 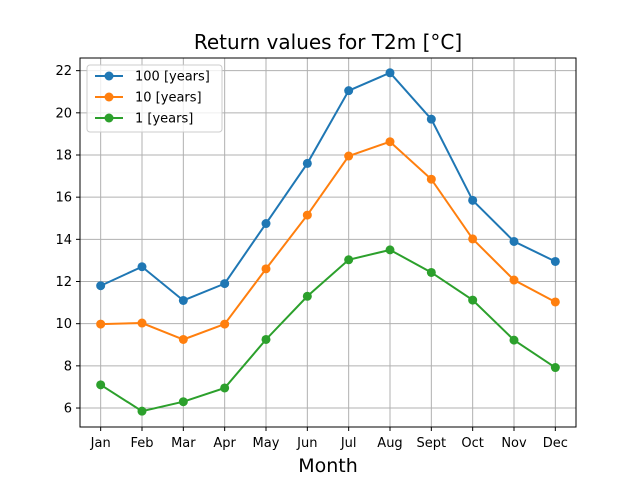 I want to click on legend-item: 1 [years], so click(x=144, y=119).